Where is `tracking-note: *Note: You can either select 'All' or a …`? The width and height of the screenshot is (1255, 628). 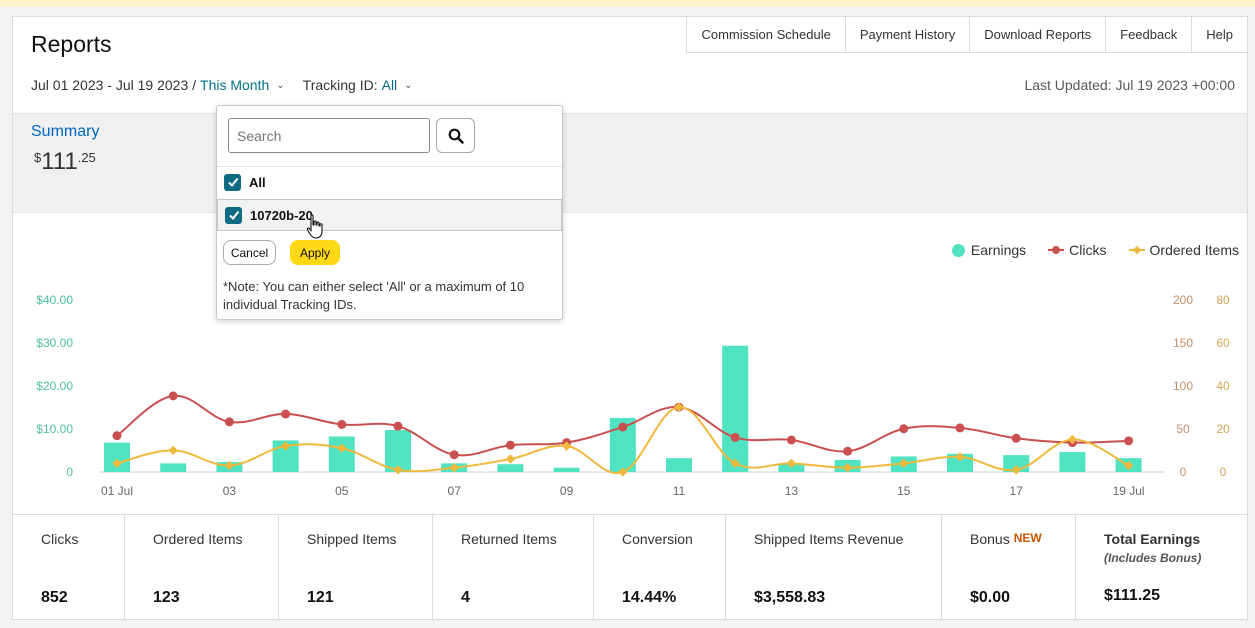 tracking-note: *Note: You can either select 'All' or a … is located at coordinates (374, 295).